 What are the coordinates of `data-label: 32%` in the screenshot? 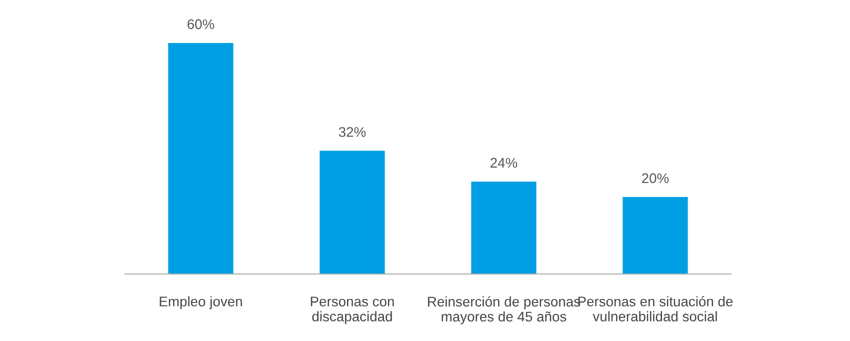 It's located at (352, 132).